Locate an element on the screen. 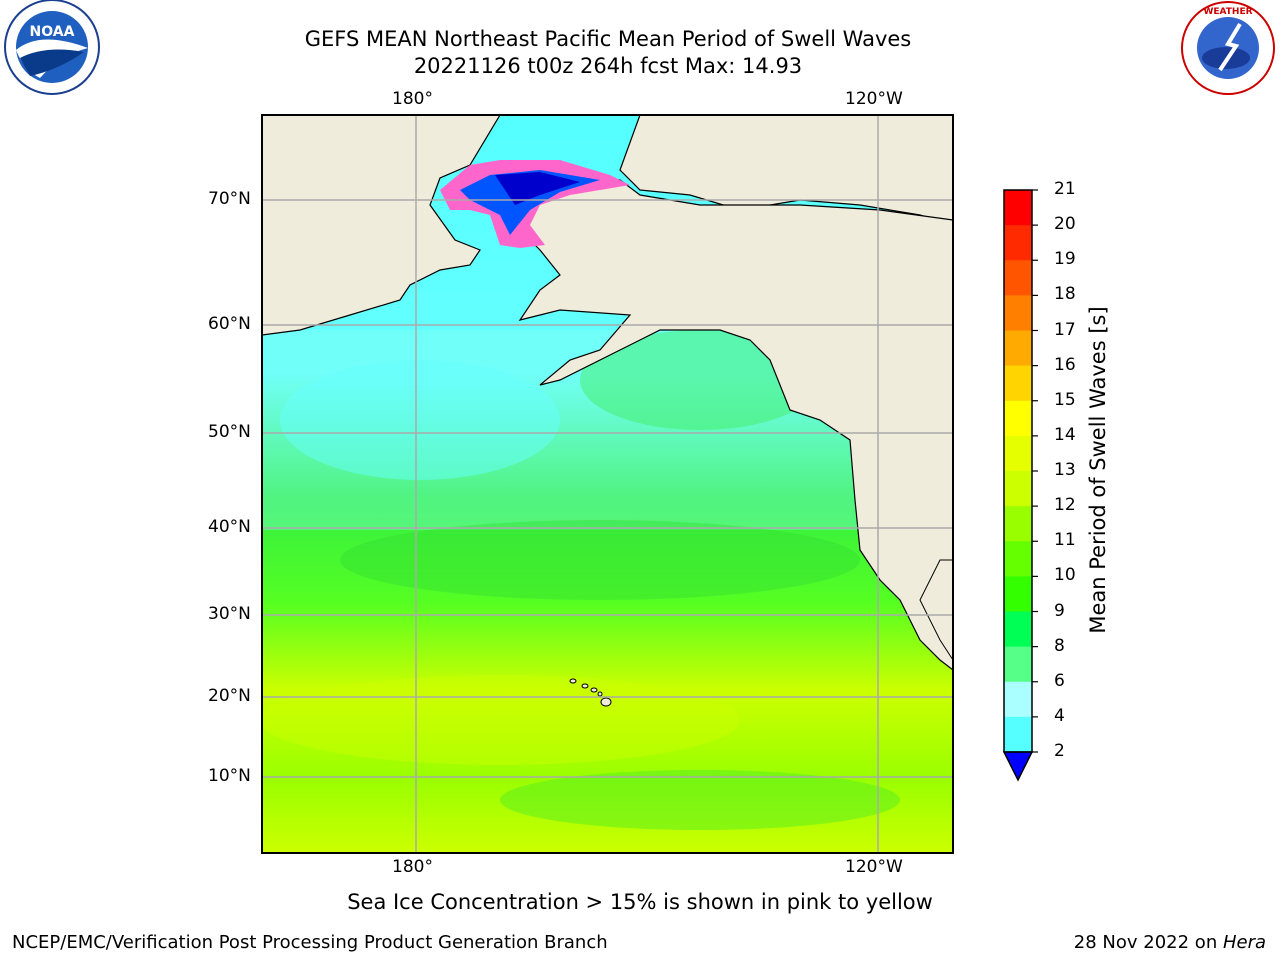 This screenshot has height=960, width=1280. lat-label-40n: 40°N is located at coordinates (229, 527).